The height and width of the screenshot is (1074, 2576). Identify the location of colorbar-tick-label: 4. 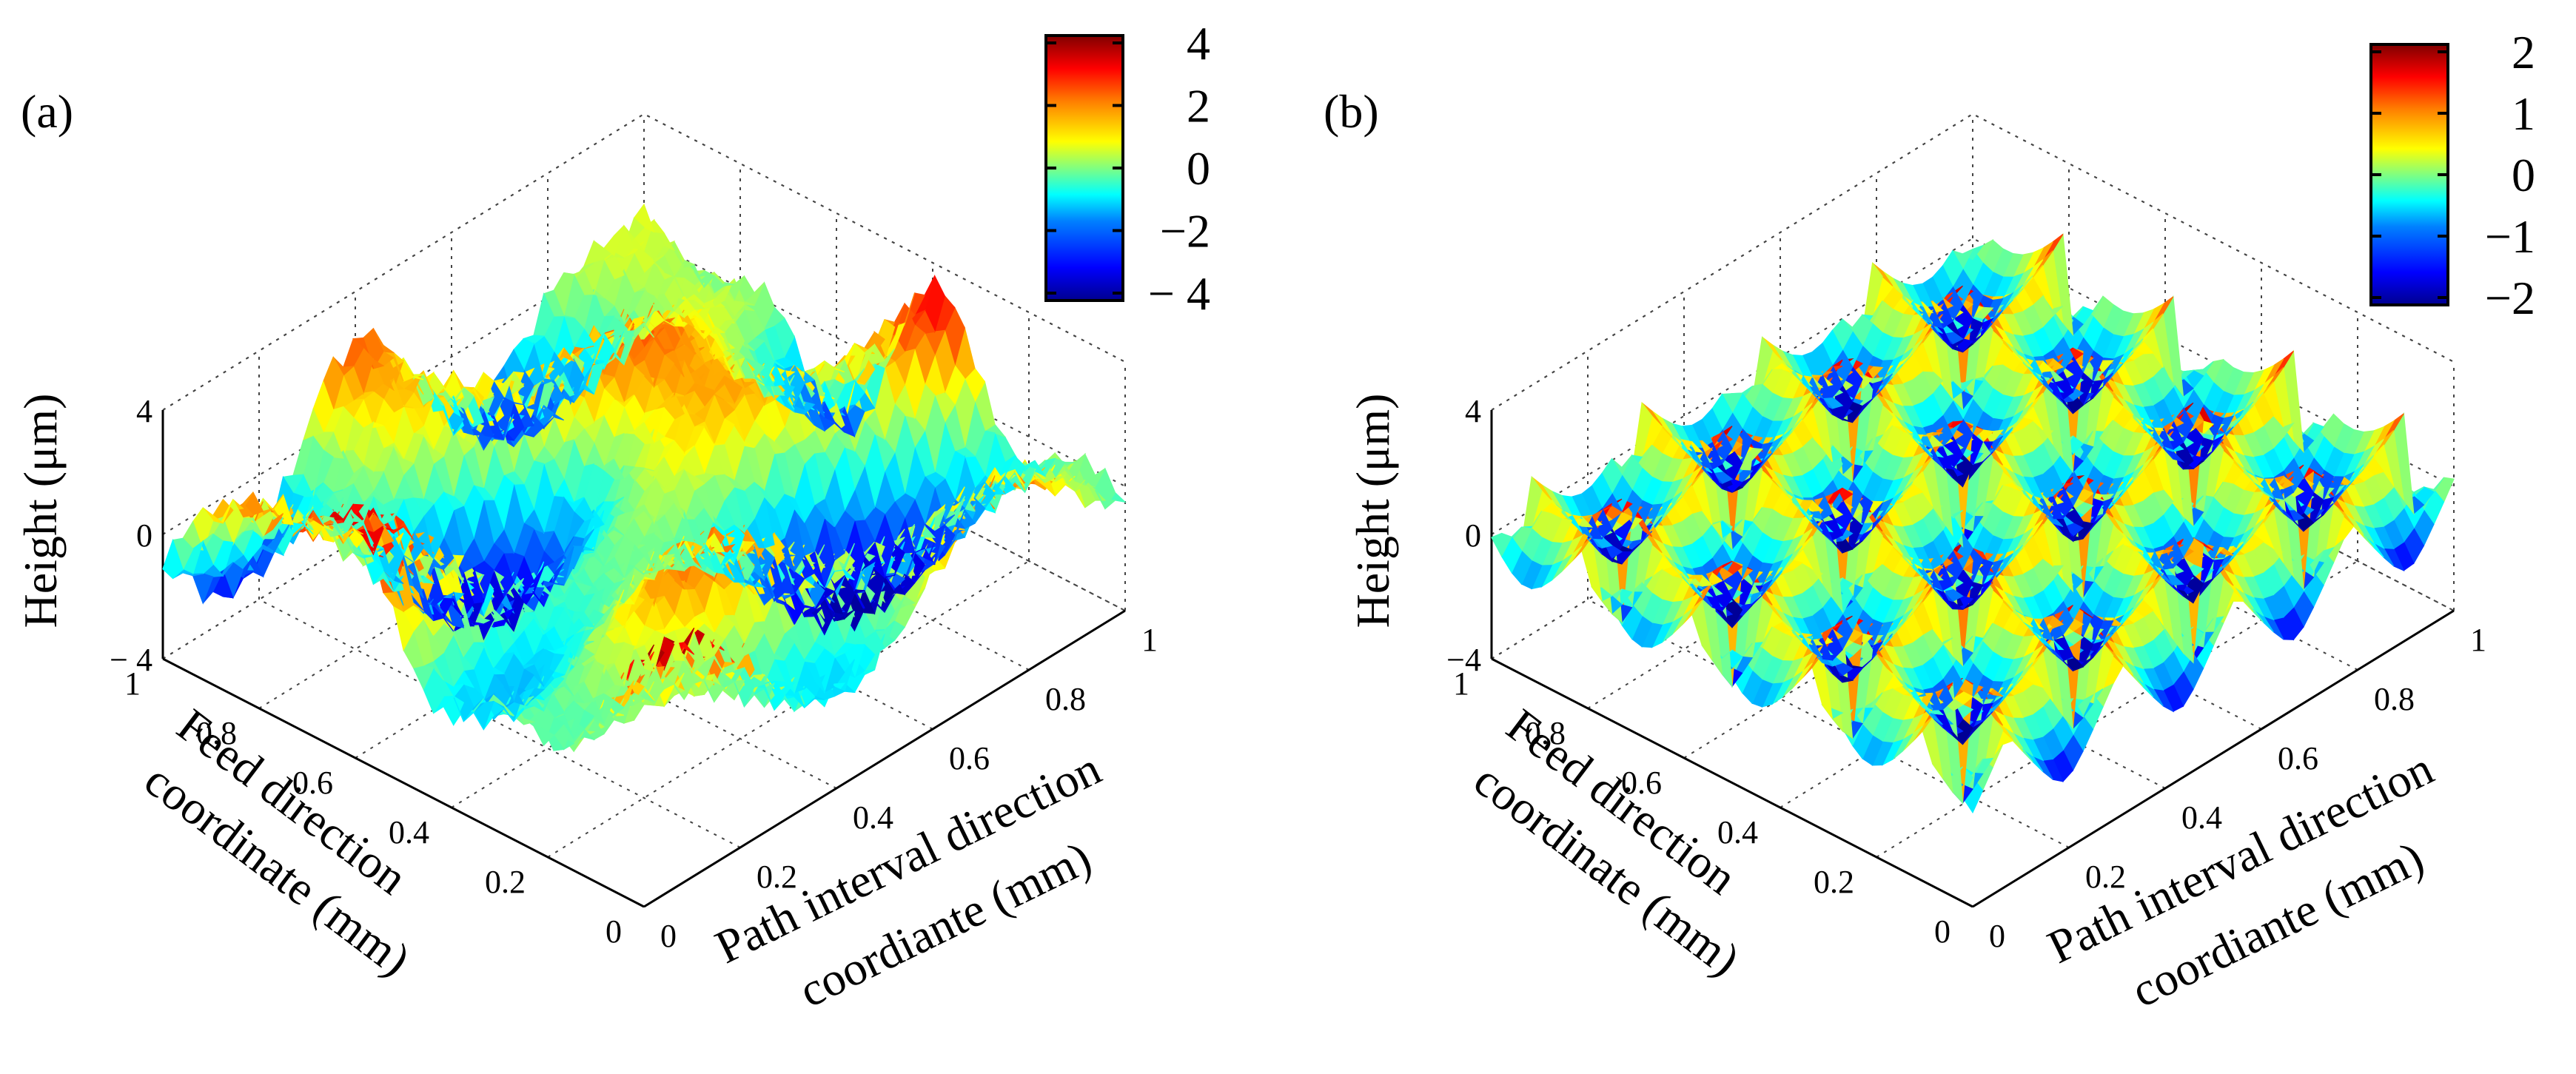
(1198, 43).